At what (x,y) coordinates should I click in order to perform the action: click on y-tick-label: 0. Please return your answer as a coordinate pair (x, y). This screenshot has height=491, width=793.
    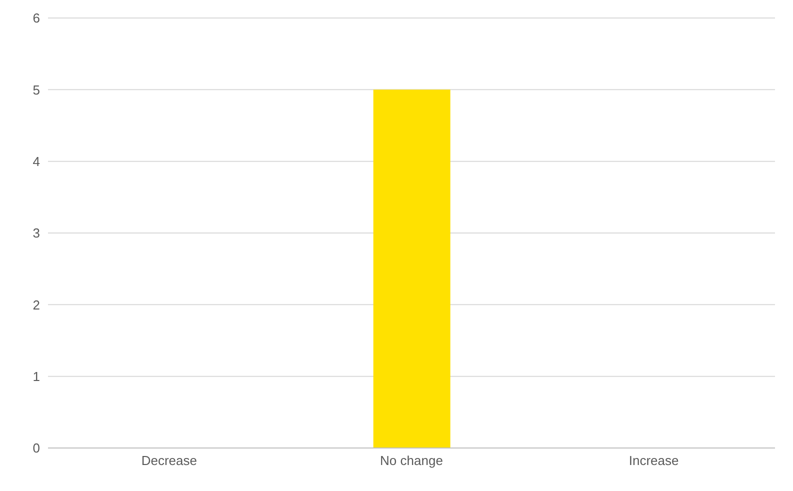
    Looking at the image, I should click on (36, 448).